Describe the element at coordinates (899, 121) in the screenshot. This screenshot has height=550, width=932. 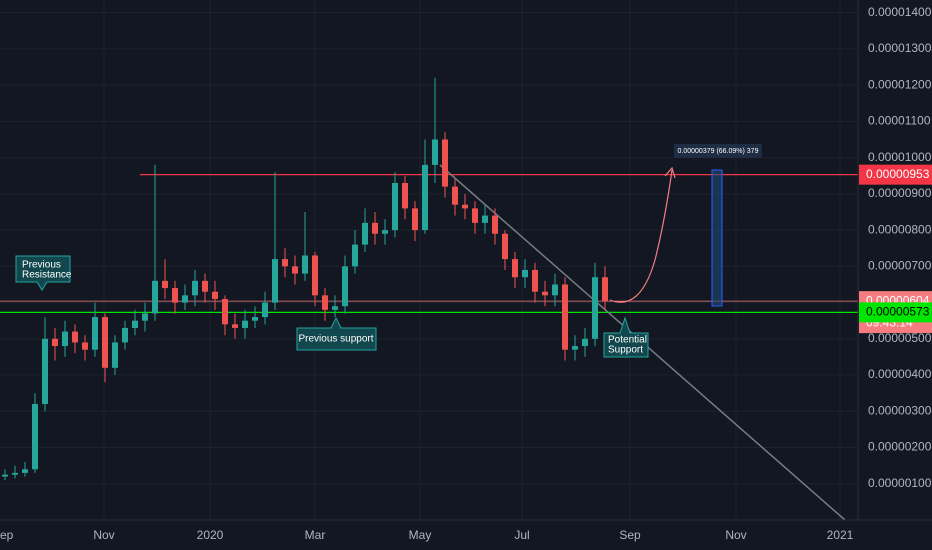
I see `y-tick-label: 0.00001100` at that location.